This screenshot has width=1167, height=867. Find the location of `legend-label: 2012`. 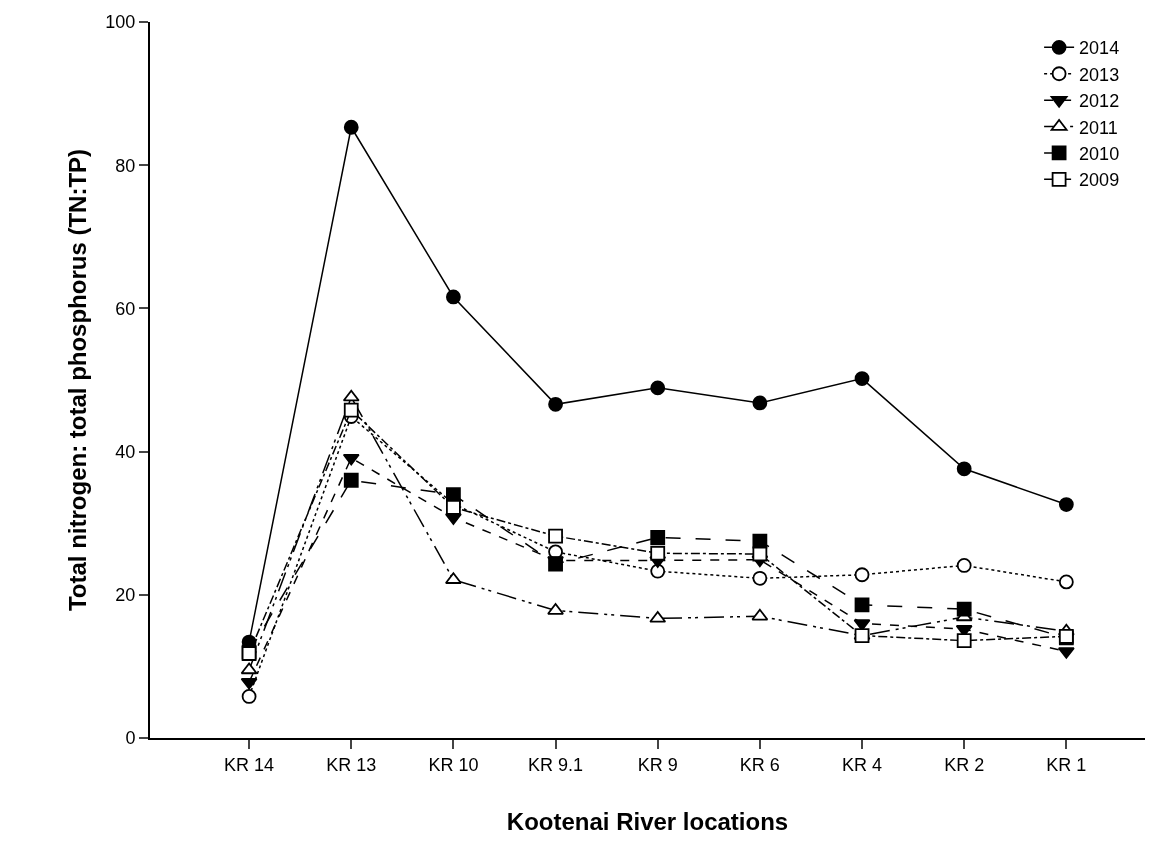

legend-label: 2012 is located at coordinates (1099, 101).